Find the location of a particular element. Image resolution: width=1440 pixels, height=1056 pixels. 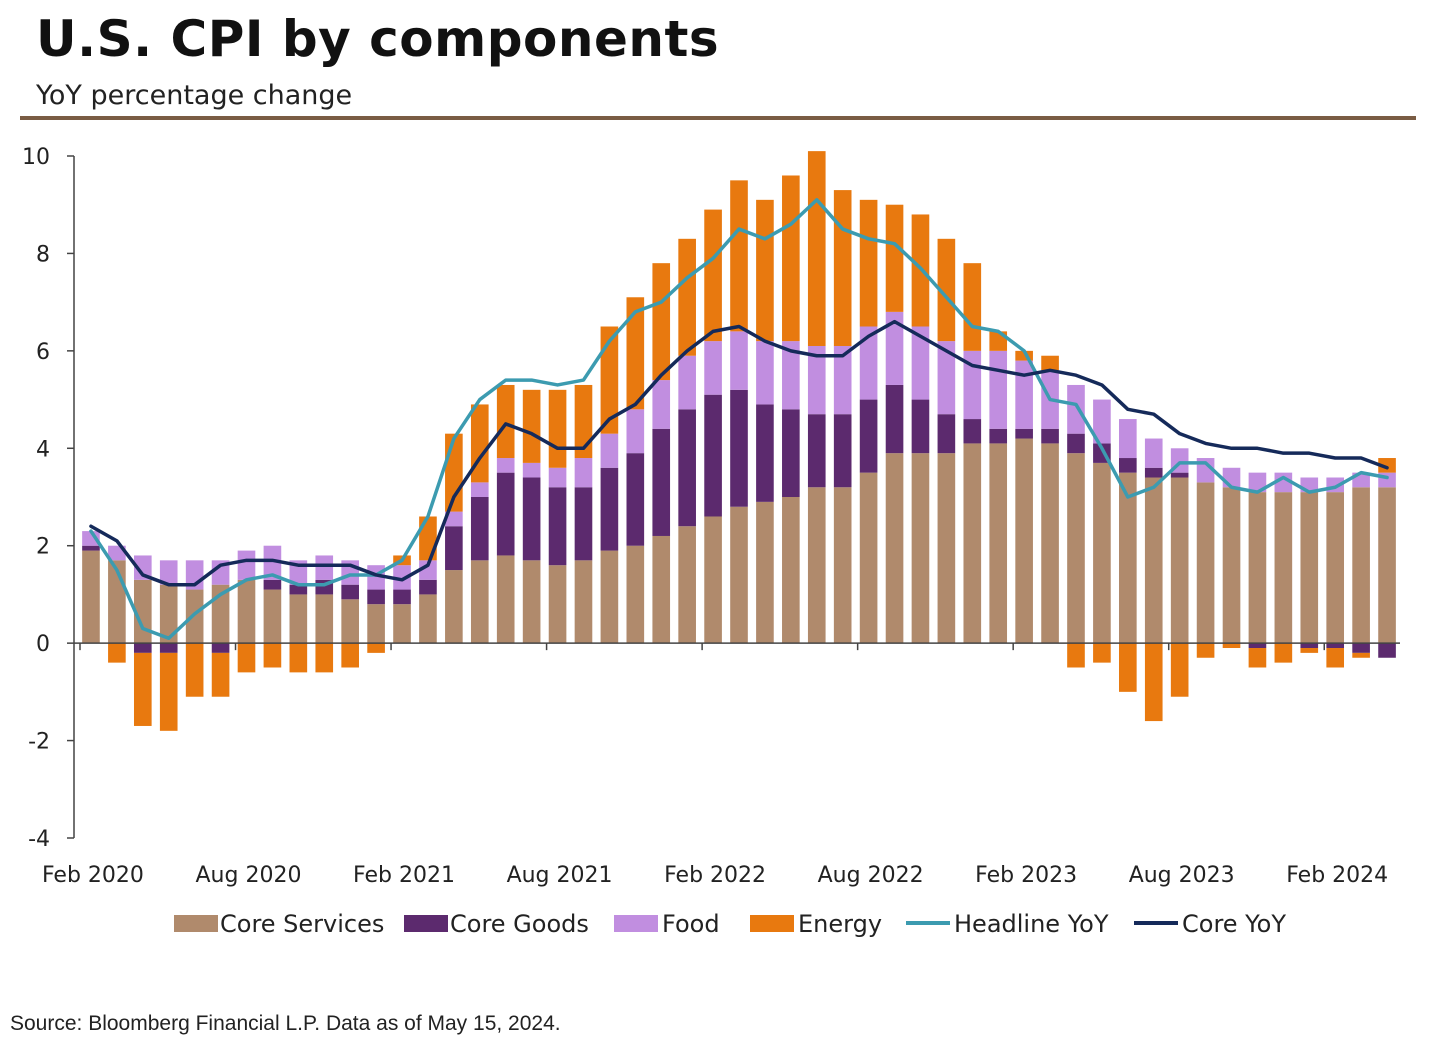

y-tick-label: 6 is located at coordinates (43, 352).